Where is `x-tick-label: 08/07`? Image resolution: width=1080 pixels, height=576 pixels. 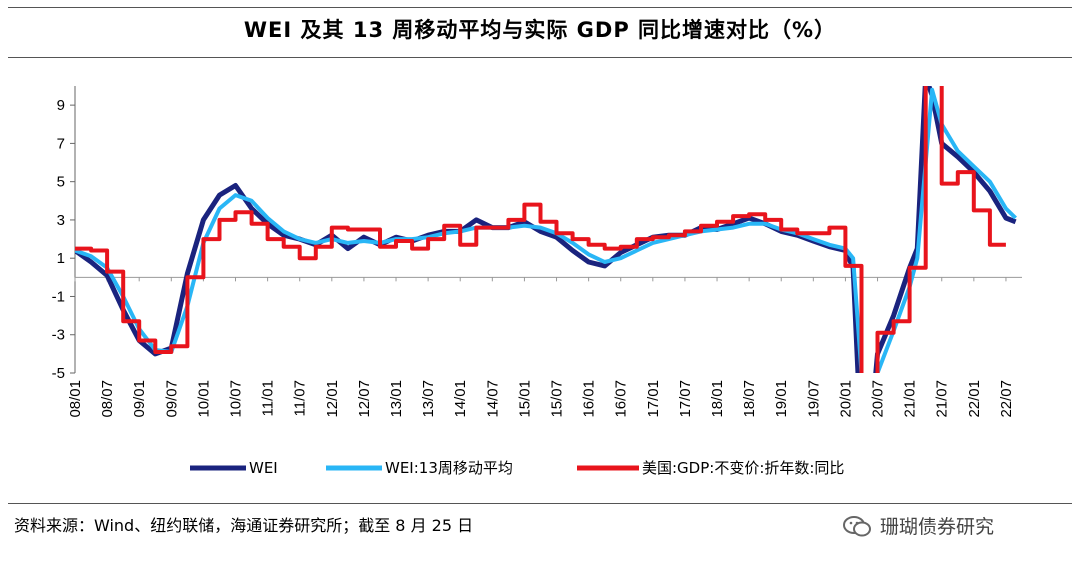 x-tick-label: 08/07 is located at coordinates (107, 399).